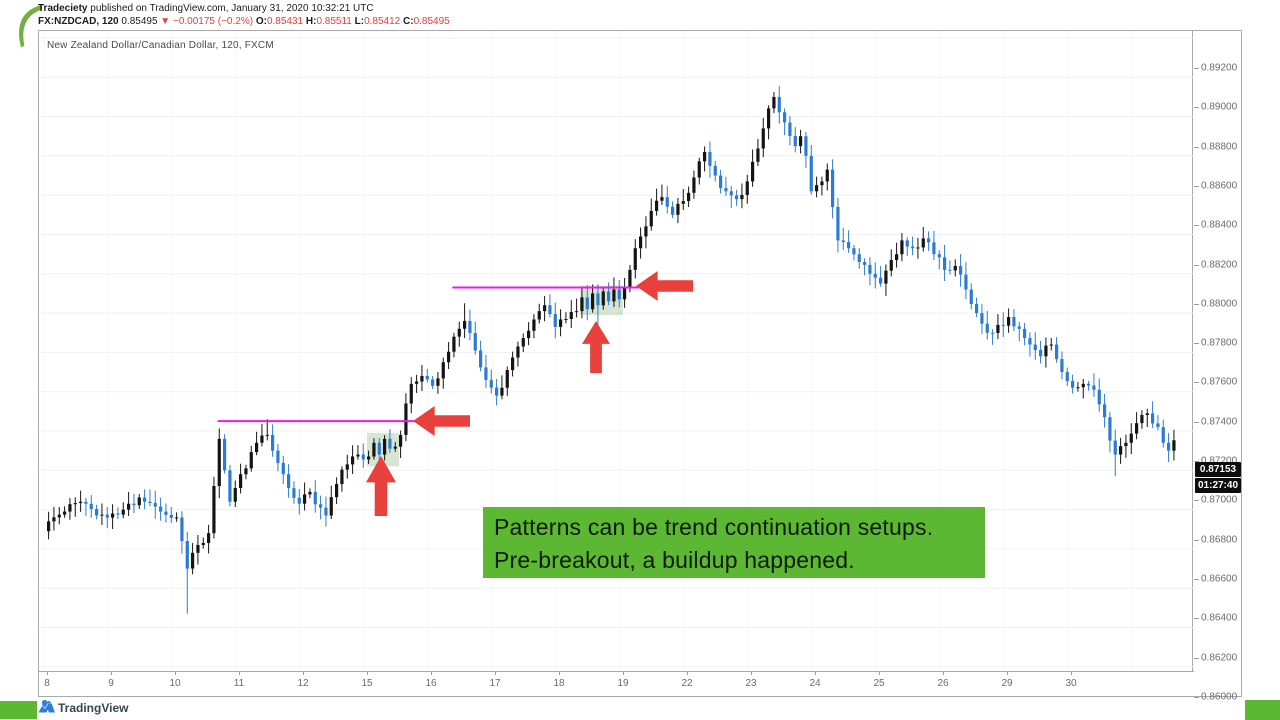  What do you see at coordinates (1219, 382) in the screenshot?
I see `price-tick-label: 0.87600` at bounding box center [1219, 382].